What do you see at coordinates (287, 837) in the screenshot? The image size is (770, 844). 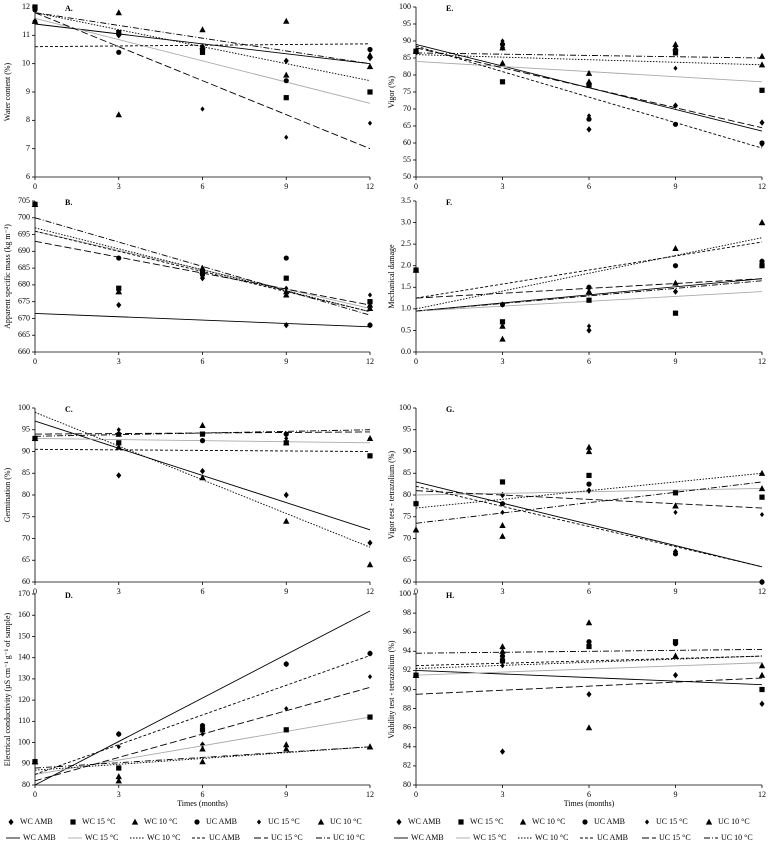 I see `legend-label: UC 15 °C` at bounding box center [287, 837].